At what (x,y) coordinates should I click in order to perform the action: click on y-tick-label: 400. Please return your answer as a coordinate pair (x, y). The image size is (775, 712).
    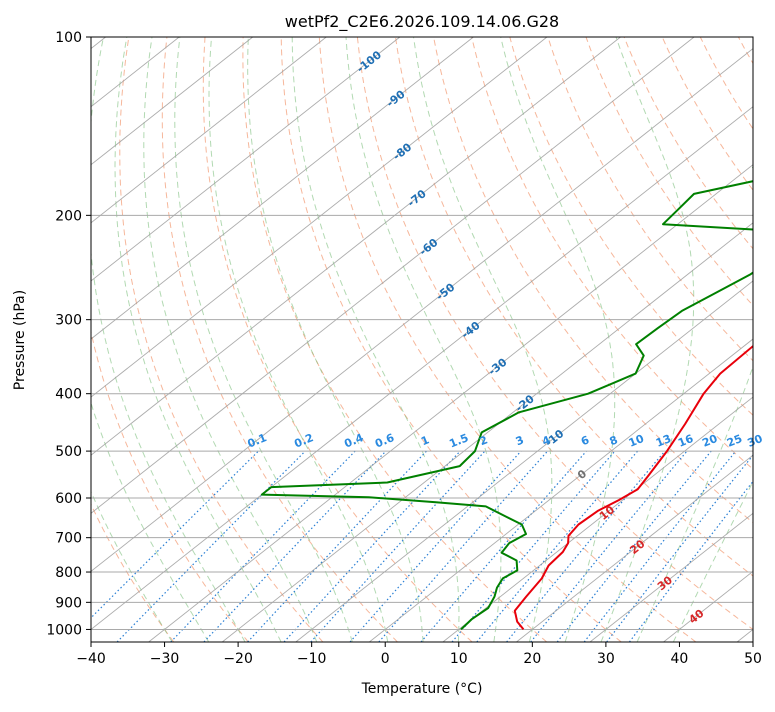
    Looking at the image, I should click on (68, 395).